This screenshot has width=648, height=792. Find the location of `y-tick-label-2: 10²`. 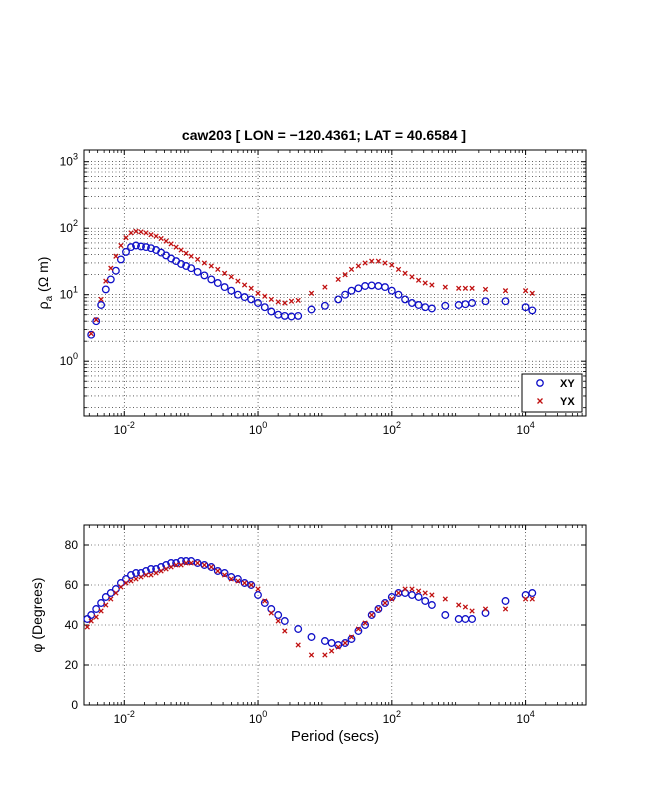

y-tick-label-2: 10² is located at coordinates (69, 226).